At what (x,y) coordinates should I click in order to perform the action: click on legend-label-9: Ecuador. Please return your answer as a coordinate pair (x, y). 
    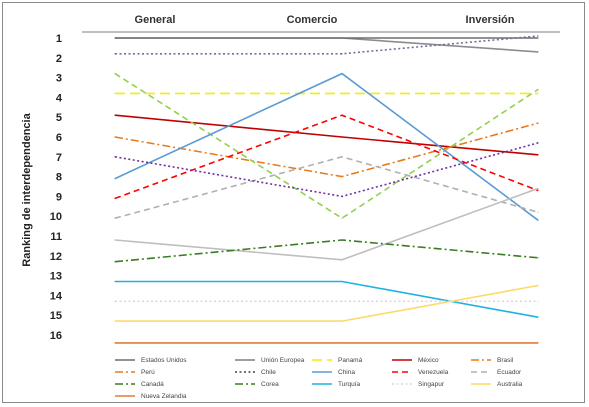
    Looking at the image, I should click on (509, 372).